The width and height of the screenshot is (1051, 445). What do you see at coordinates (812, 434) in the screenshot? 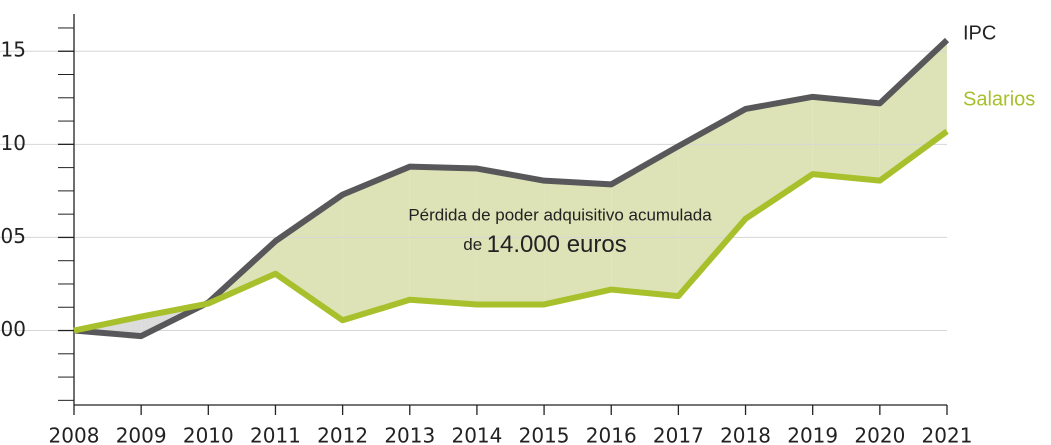
I see `x-tick-label: 2019` at bounding box center [812, 434].